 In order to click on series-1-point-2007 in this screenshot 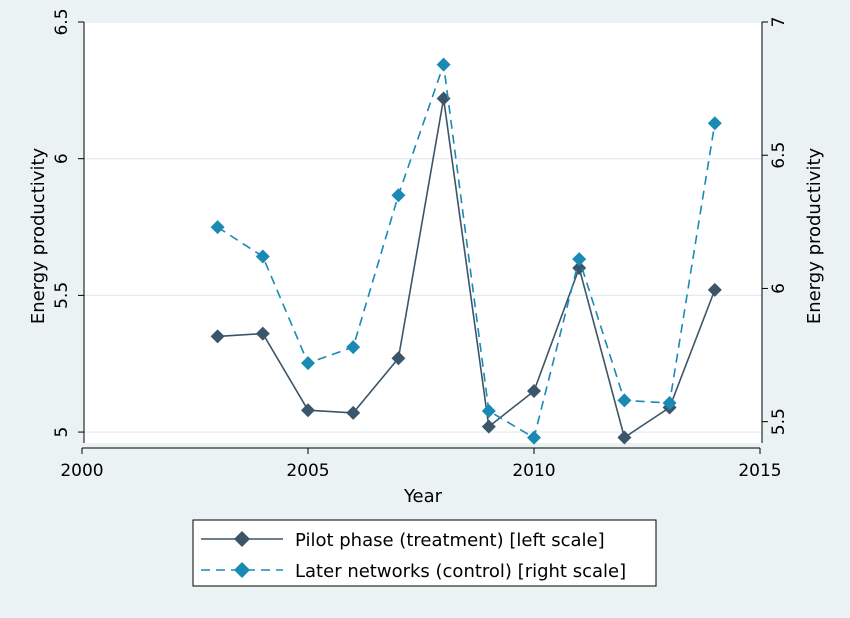, I will do `click(398, 195)`.